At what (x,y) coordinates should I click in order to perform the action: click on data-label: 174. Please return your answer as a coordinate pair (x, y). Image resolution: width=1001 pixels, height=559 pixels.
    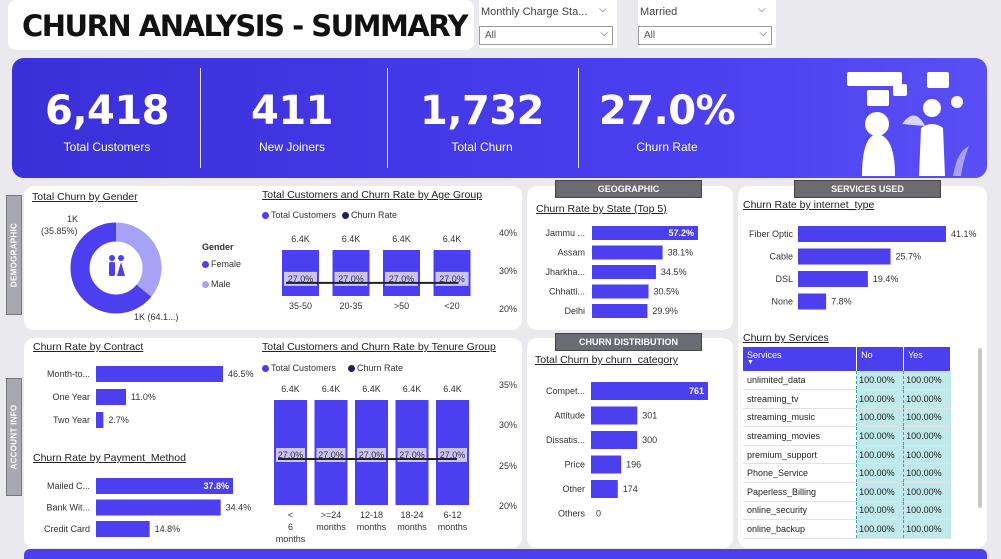
    Looking at the image, I should click on (630, 489).